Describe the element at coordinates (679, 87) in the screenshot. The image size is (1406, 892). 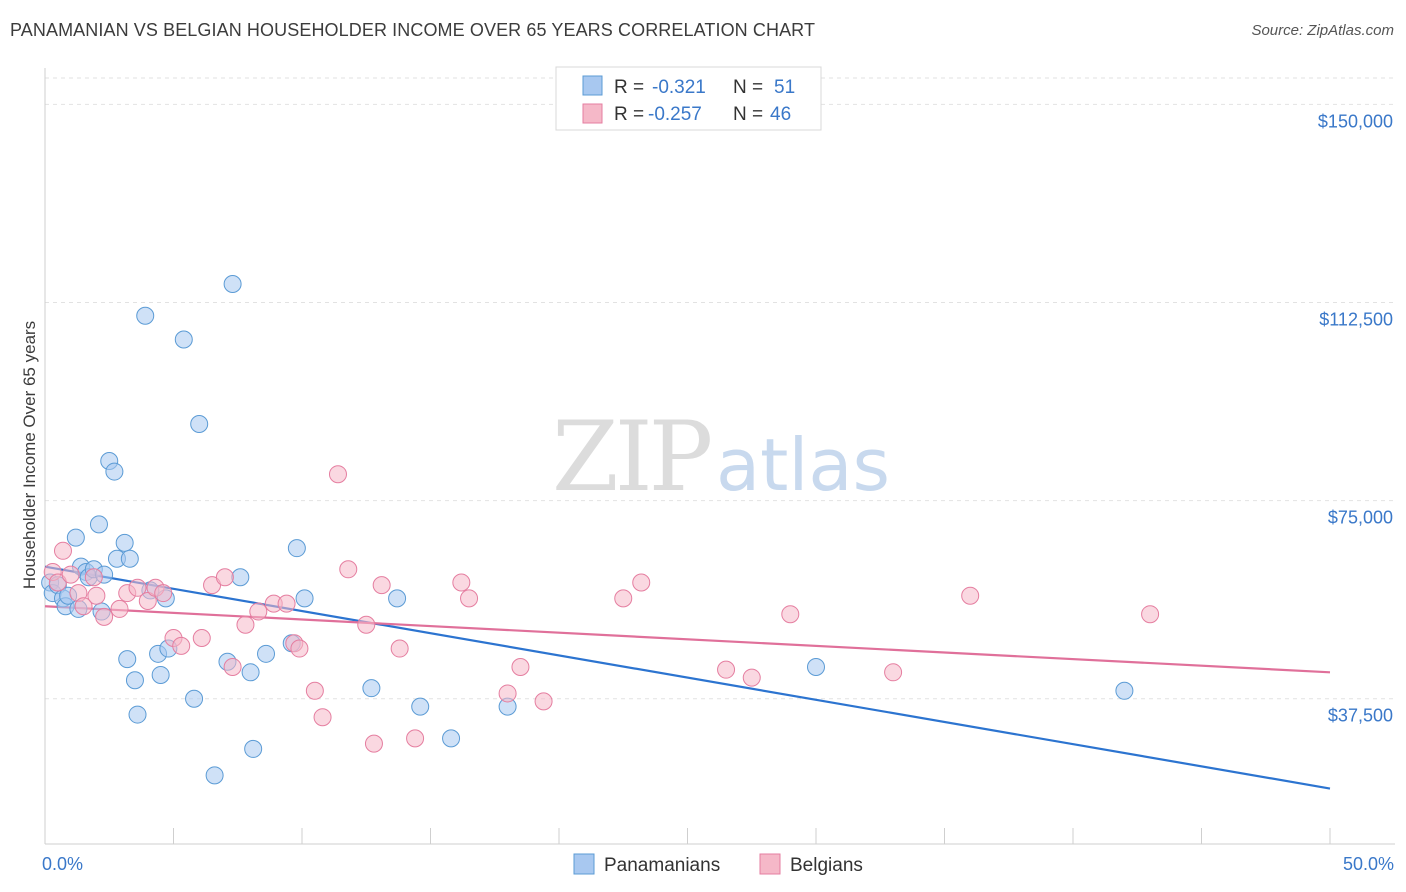
I see `legend-r-value-1: -0.321` at that location.